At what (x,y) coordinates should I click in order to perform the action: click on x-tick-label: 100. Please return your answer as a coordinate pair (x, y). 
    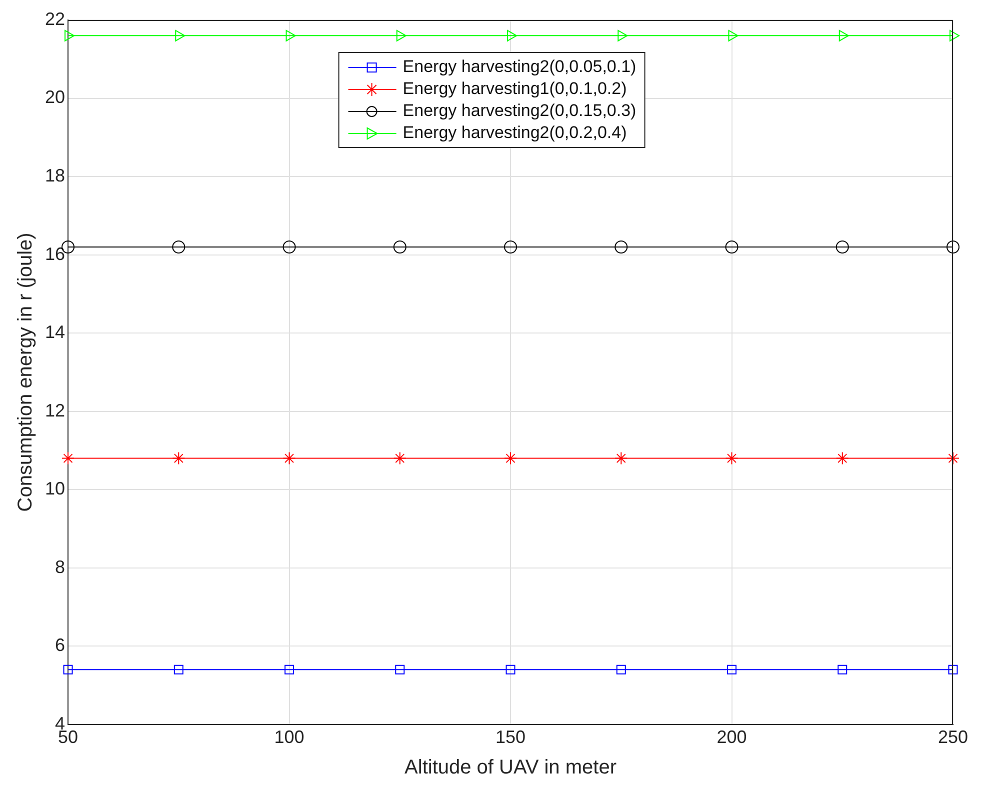
    Looking at the image, I should click on (289, 737).